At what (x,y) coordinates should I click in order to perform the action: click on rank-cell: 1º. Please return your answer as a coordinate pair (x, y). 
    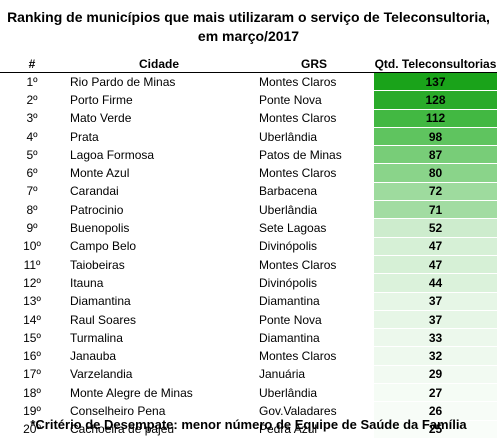
    Looking at the image, I should click on (32, 81).